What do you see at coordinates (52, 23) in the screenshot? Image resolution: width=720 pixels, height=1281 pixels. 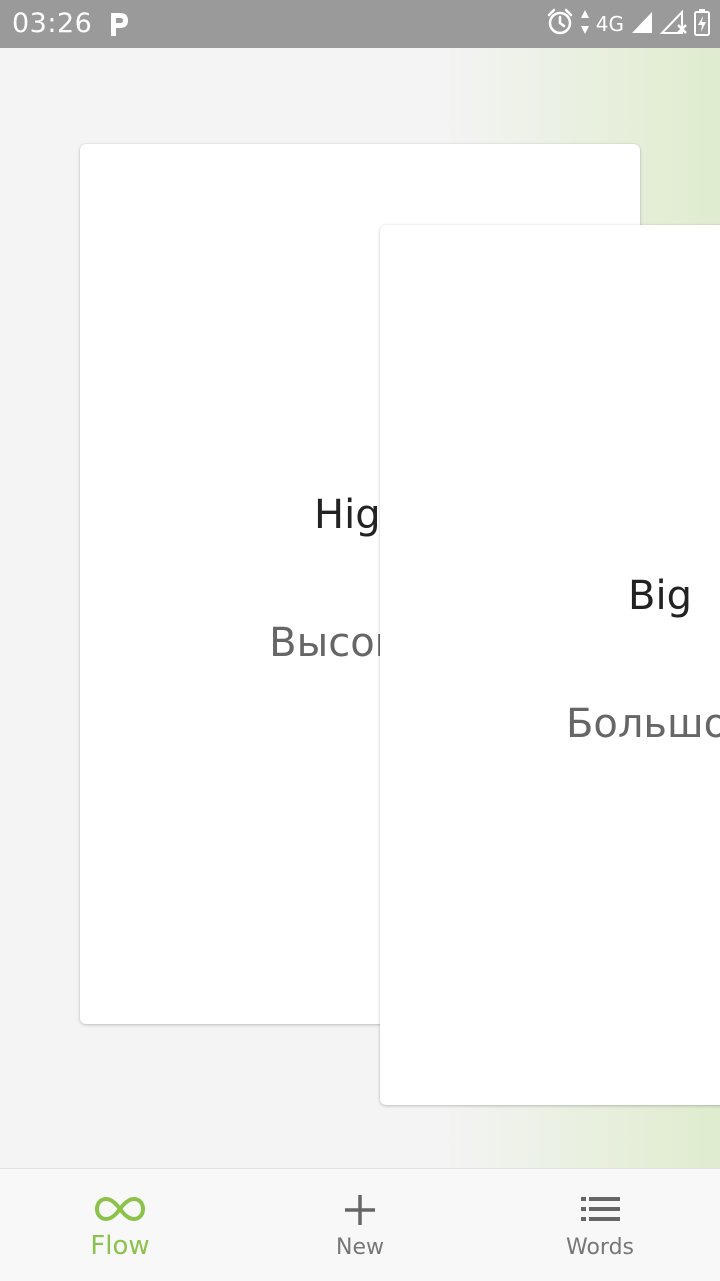 I see `status-time: 03:26` at bounding box center [52, 23].